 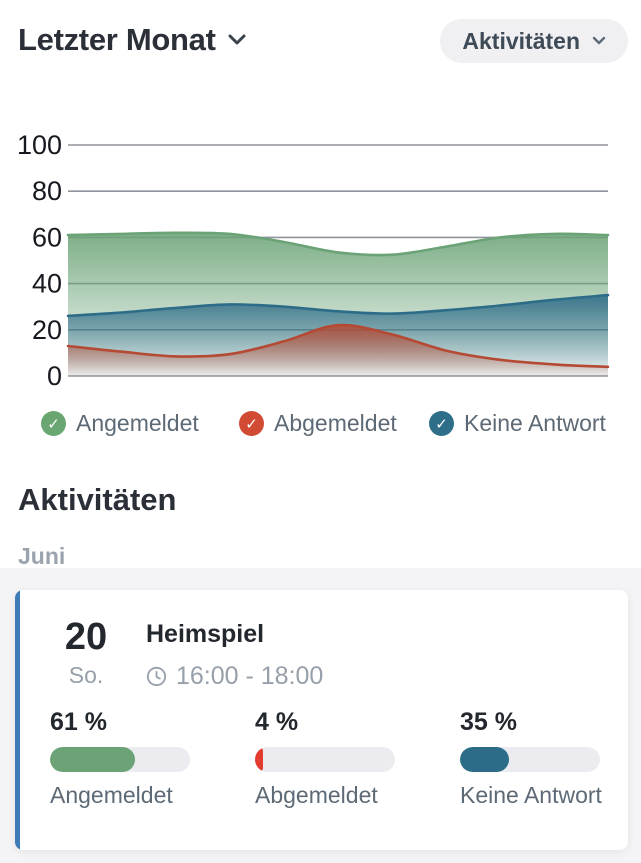 What do you see at coordinates (320, 45) in the screenshot?
I see `header: Letzter Monat Aktivitäten` at bounding box center [320, 45].